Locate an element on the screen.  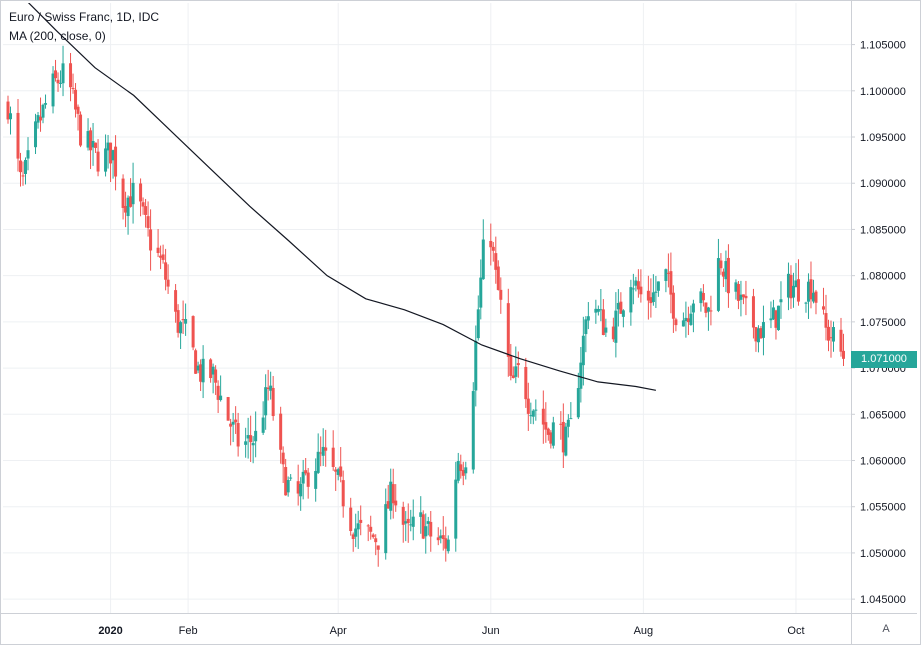
symbol-title: Euro / Swiss Franc, 1D, IDC is located at coordinates (84, 17).